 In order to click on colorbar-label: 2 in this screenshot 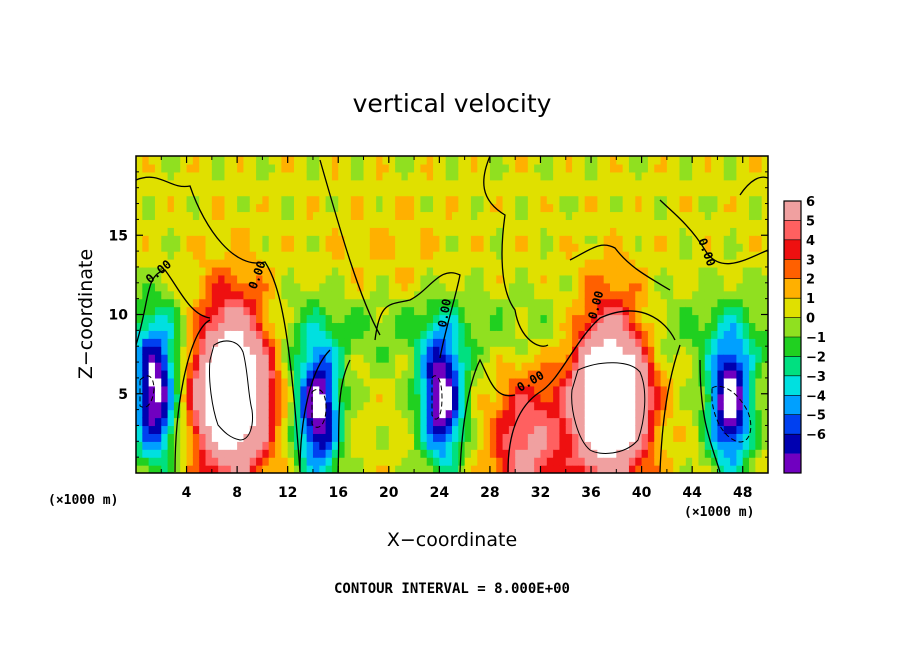, I will do `click(810, 280)`.